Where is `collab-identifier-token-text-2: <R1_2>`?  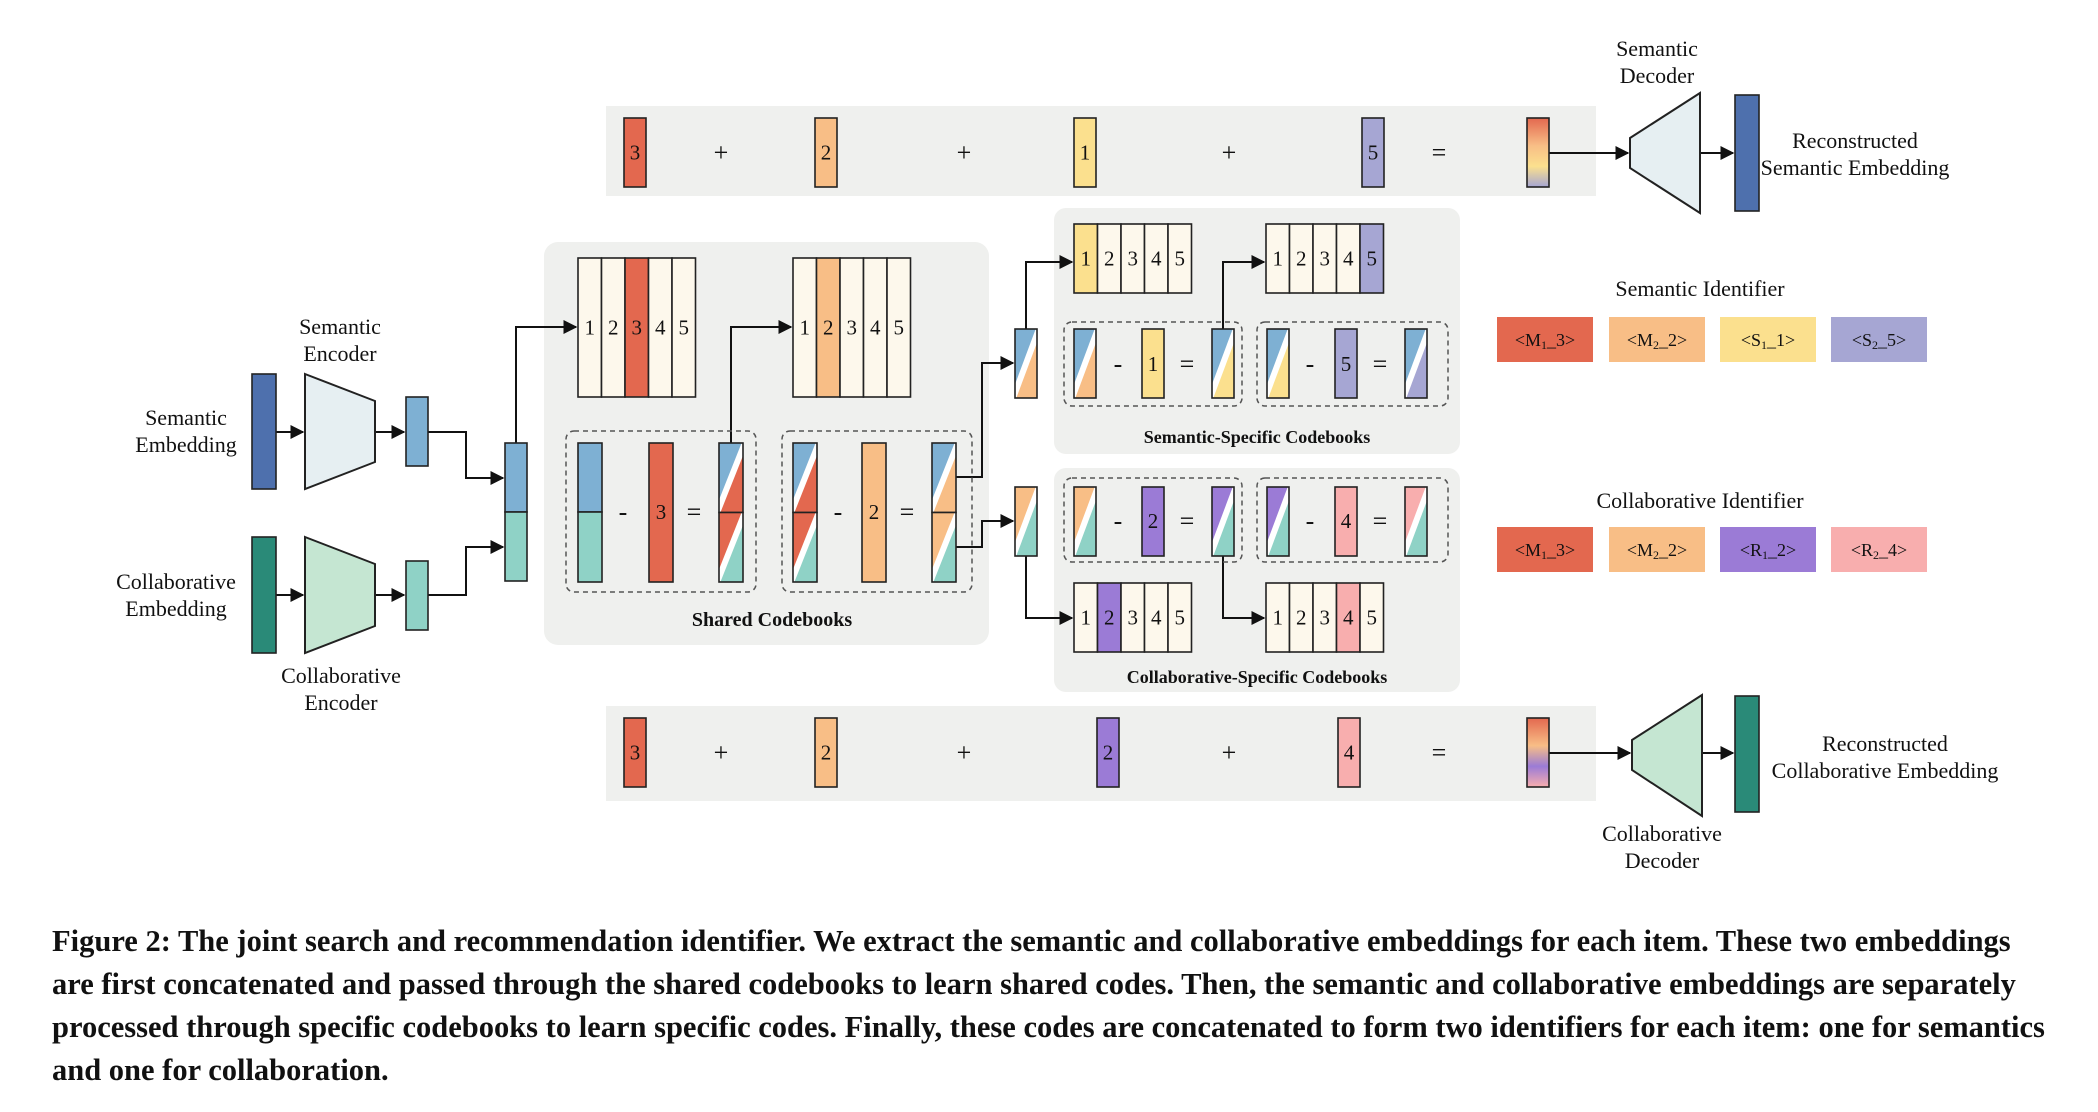 collab-identifier-token-text-2: <R1_2> is located at coordinates (1768, 551).